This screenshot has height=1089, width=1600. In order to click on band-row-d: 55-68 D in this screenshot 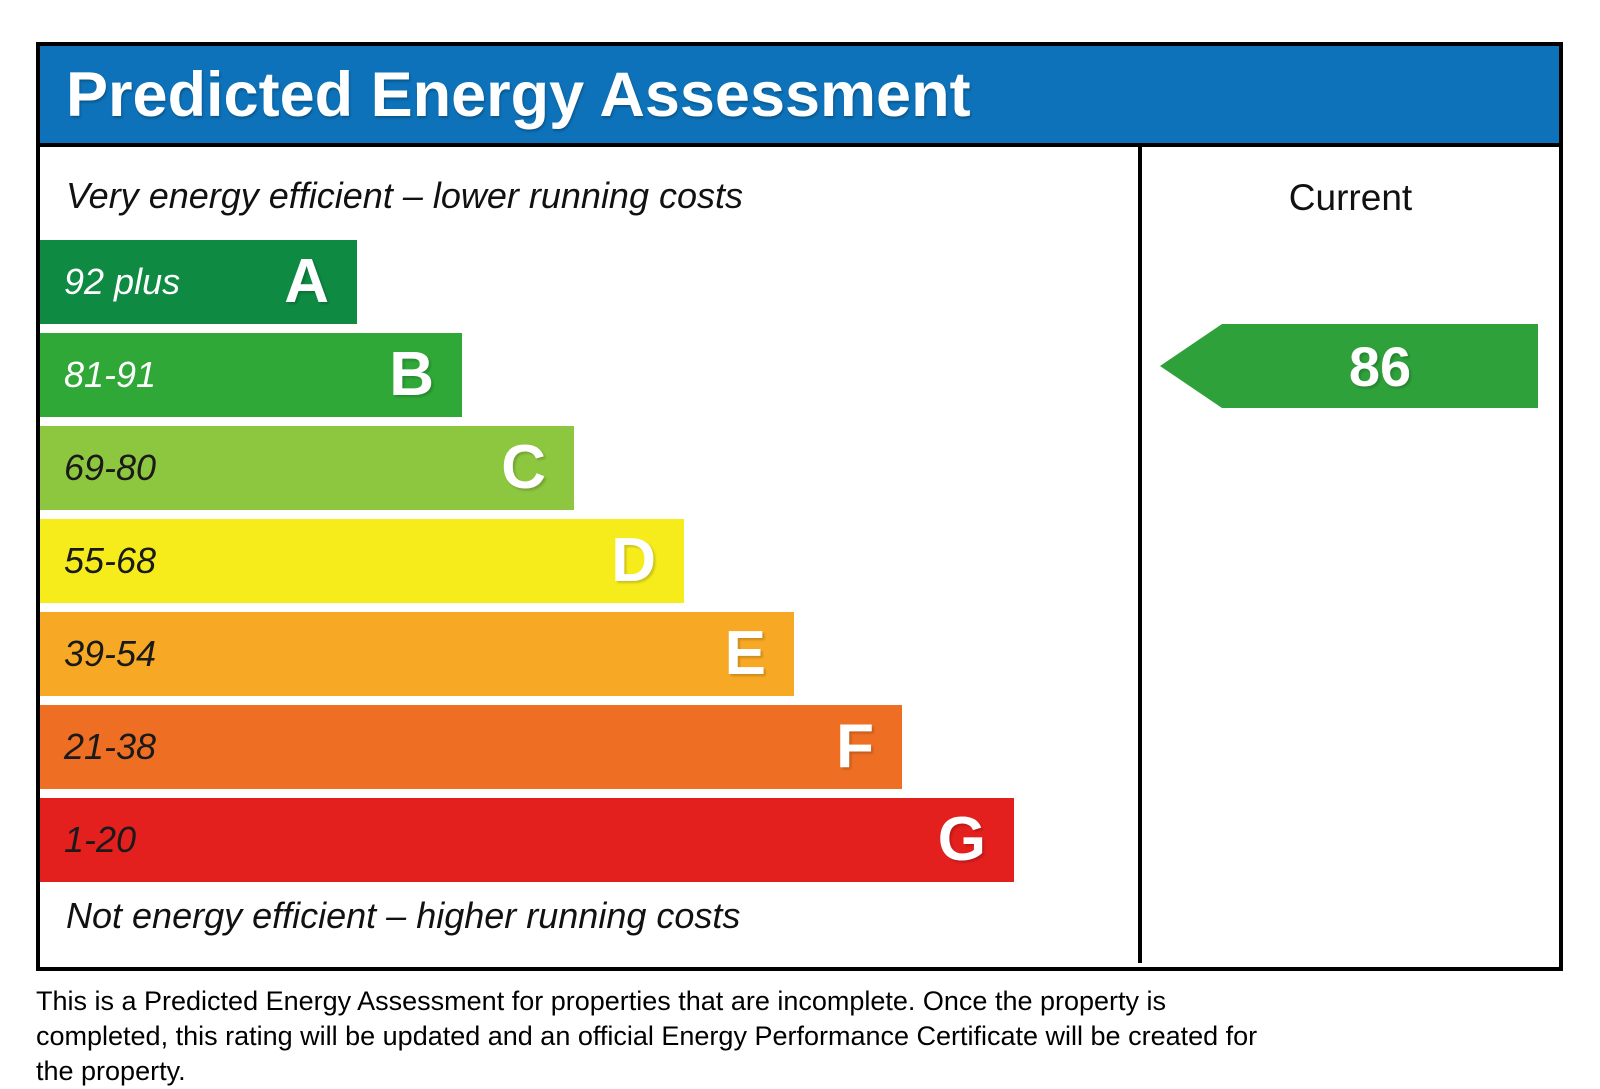, I will do `click(362, 561)`.